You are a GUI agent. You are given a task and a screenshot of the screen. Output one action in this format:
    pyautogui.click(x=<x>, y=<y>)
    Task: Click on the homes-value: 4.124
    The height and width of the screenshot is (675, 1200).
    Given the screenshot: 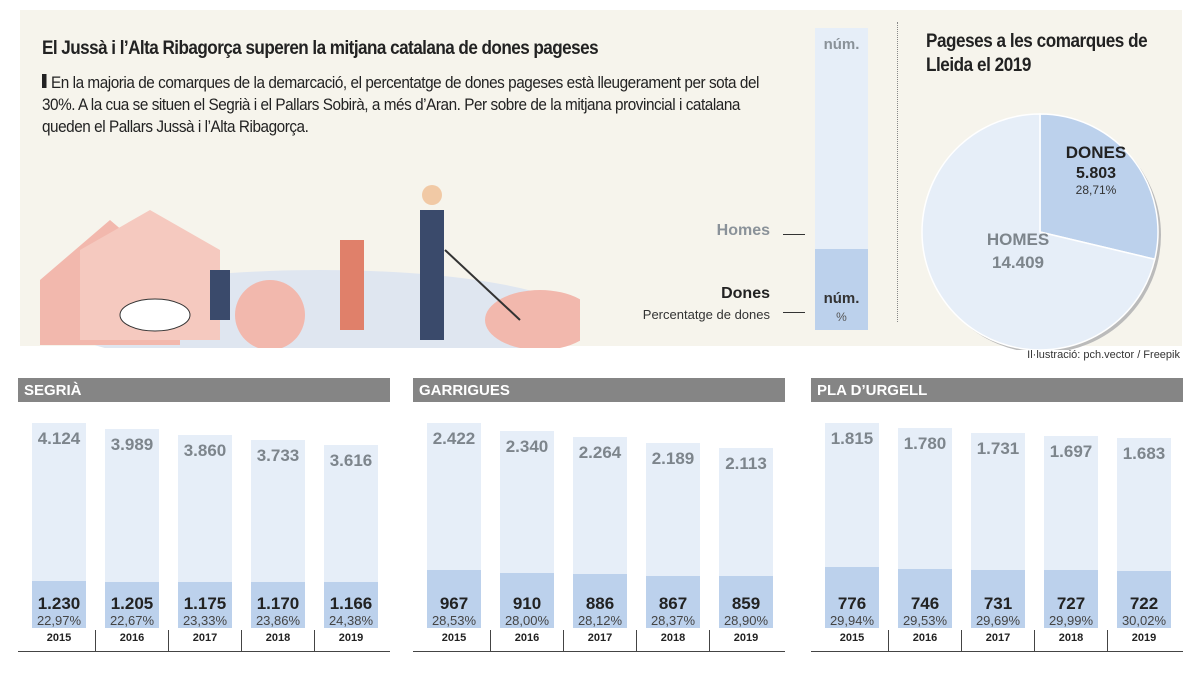 What is the action you would take?
    pyautogui.click(x=59, y=438)
    